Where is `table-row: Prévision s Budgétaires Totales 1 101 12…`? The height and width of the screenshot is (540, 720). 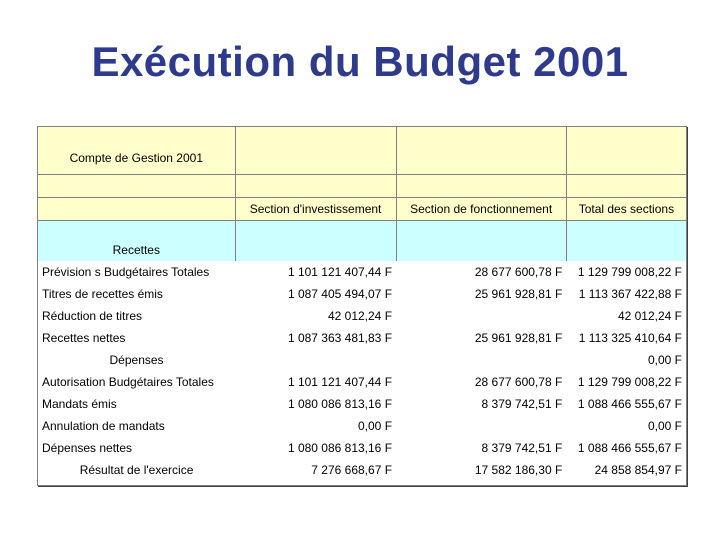 table-row: Prévision s Budgétaires Totales 1 101 12… is located at coordinates (362, 272).